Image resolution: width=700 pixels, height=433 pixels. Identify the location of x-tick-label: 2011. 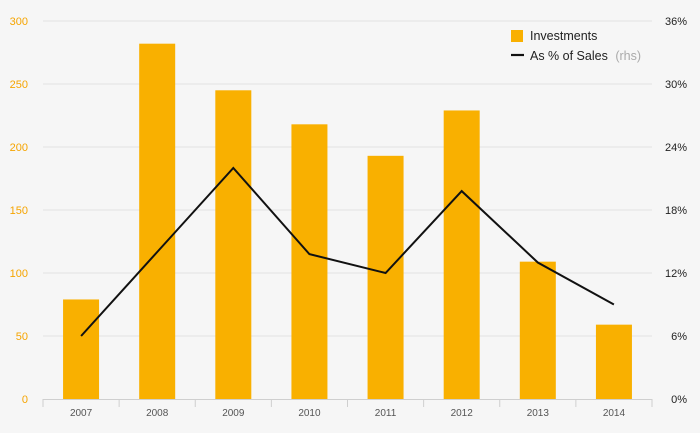
(386, 413).